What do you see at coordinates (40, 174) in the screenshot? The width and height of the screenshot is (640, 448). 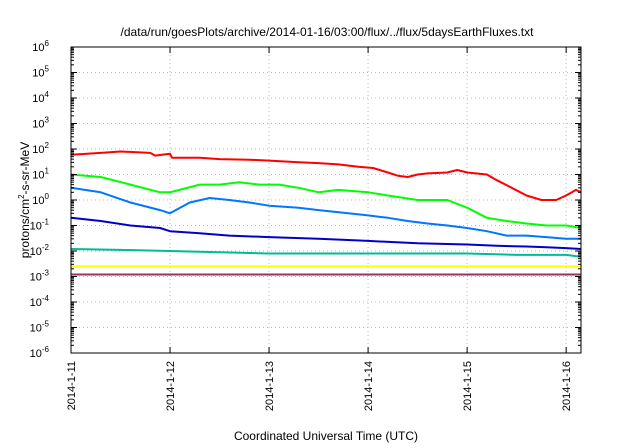 I see `y-tick-label: 10¹` at bounding box center [40, 174].